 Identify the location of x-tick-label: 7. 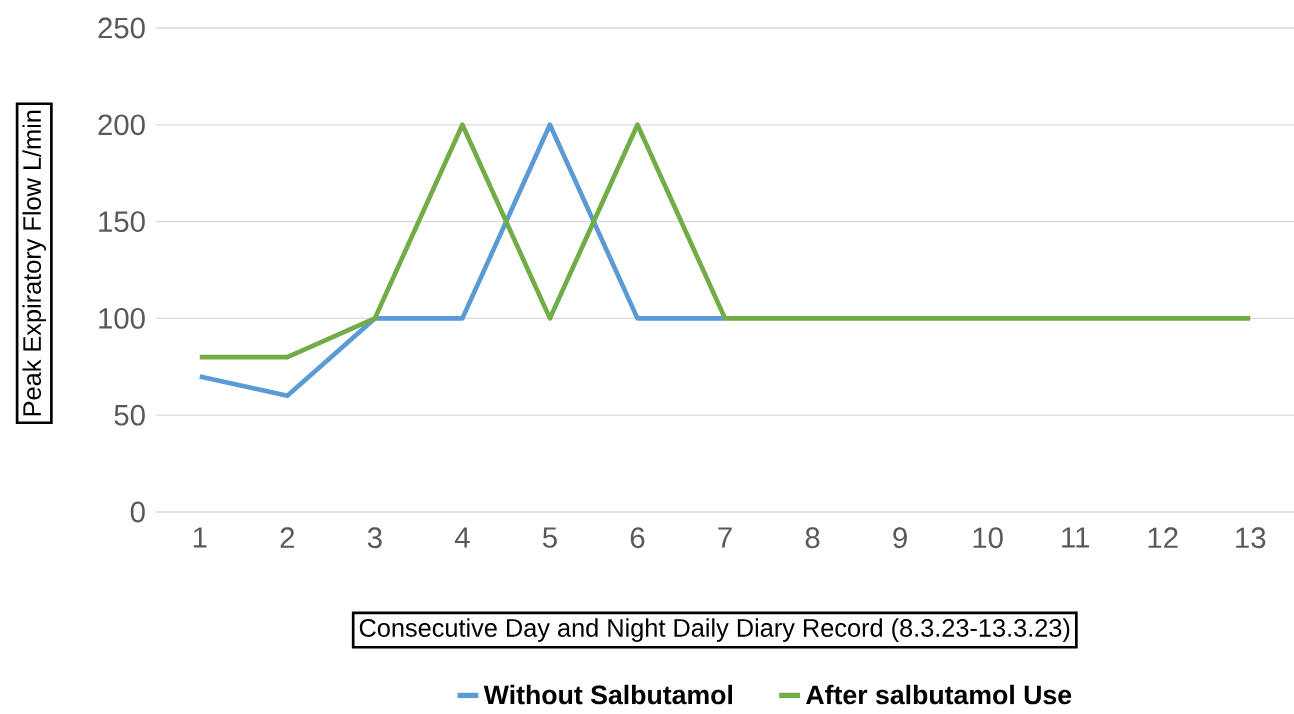
(725, 537).